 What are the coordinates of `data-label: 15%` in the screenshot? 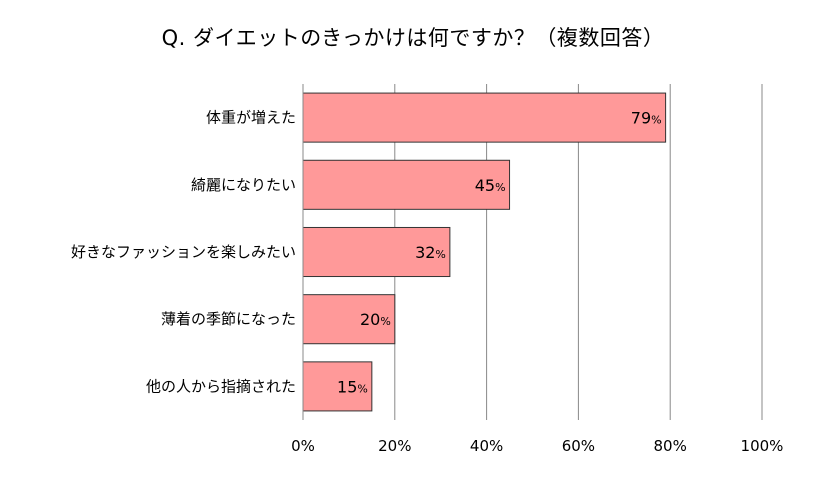 It's located at (352, 386).